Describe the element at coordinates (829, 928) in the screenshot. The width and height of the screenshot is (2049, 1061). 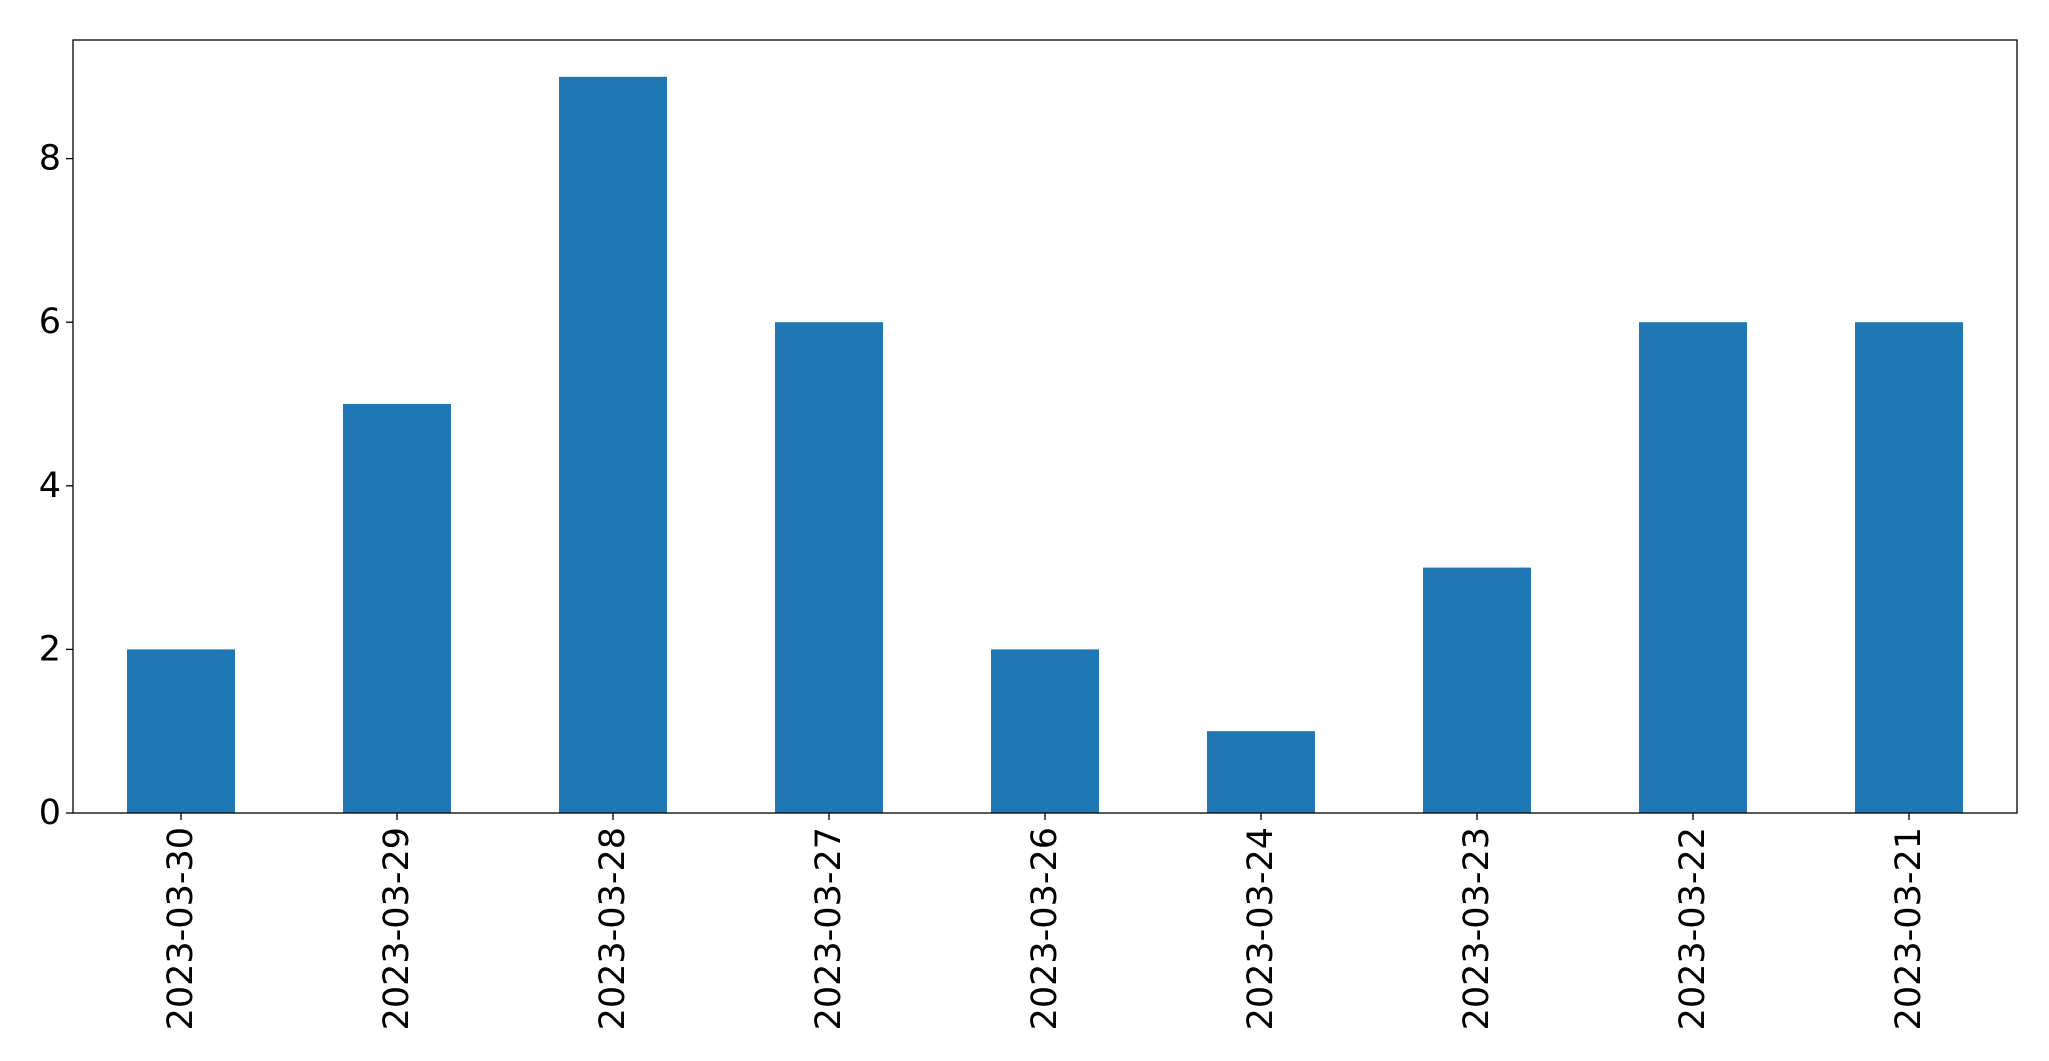
I see `x-tick-label: 2023-03-27` at that location.